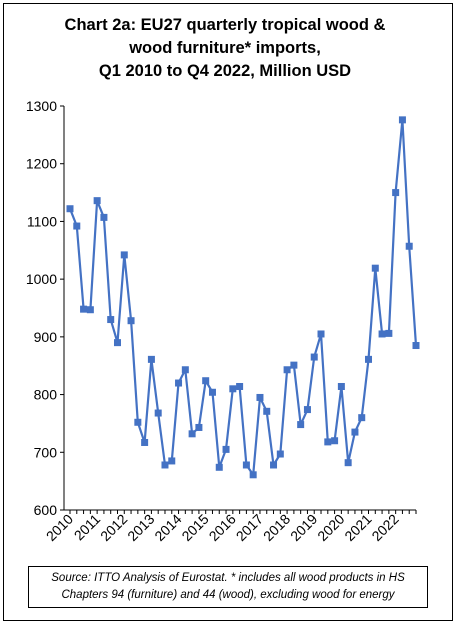  Describe the element at coordinates (222, 527) in the screenshot. I see `x-tick-label: 2016` at that location.